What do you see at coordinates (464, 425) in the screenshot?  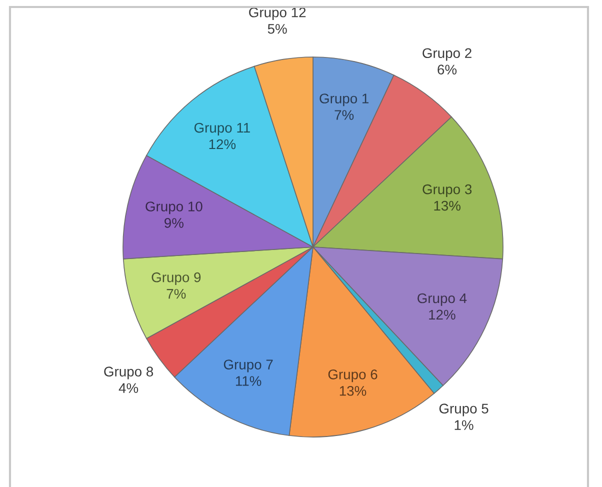 I see `data-label: 1%` at bounding box center [464, 425].